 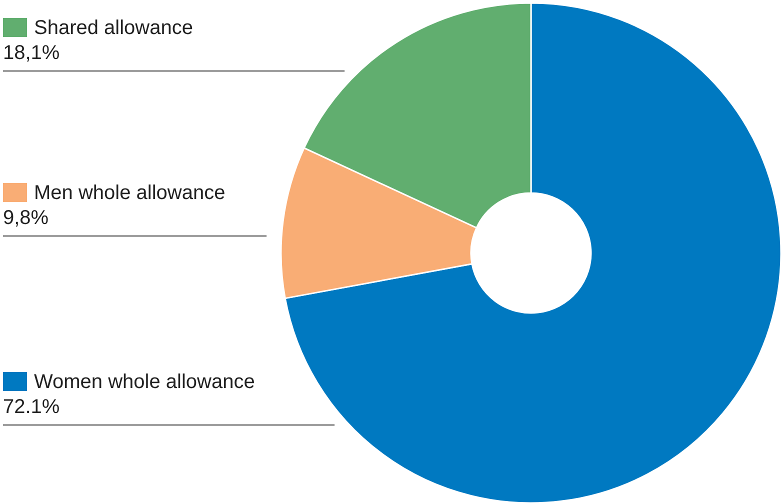 What do you see at coordinates (31, 53) in the screenshot?
I see `data-label: 18,1%` at bounding box center [31, 53].